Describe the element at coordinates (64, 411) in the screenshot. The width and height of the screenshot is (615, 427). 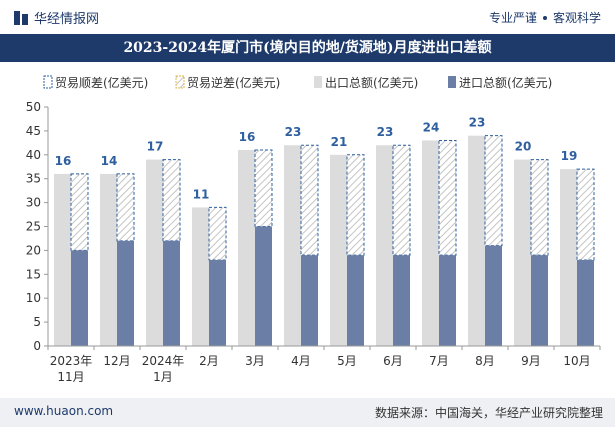
I see `footer-url: www.huaon.com` at that location.